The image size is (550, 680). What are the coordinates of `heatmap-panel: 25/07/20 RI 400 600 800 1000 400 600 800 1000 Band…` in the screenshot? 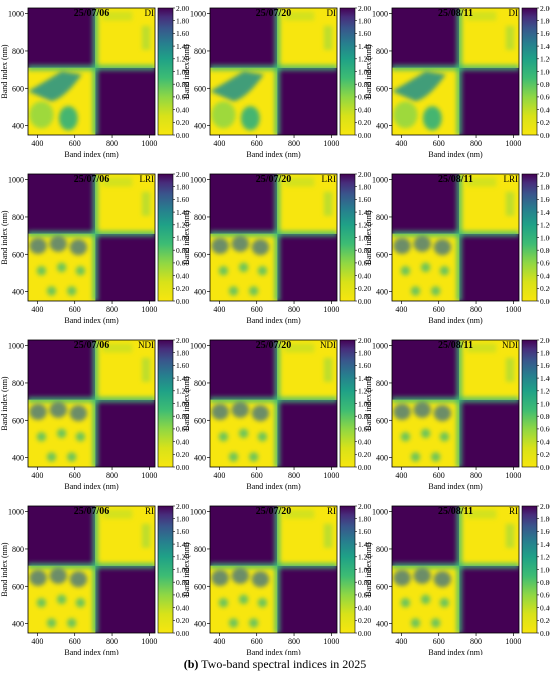 It's located at (276, 579).